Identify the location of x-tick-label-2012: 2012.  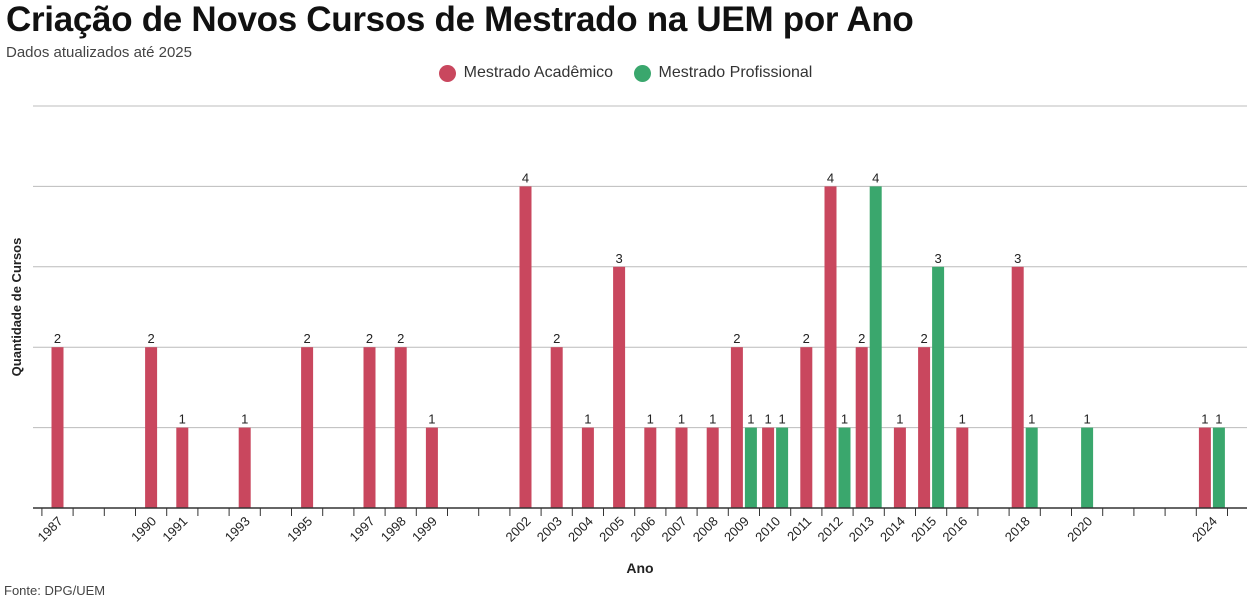
(830, 529).